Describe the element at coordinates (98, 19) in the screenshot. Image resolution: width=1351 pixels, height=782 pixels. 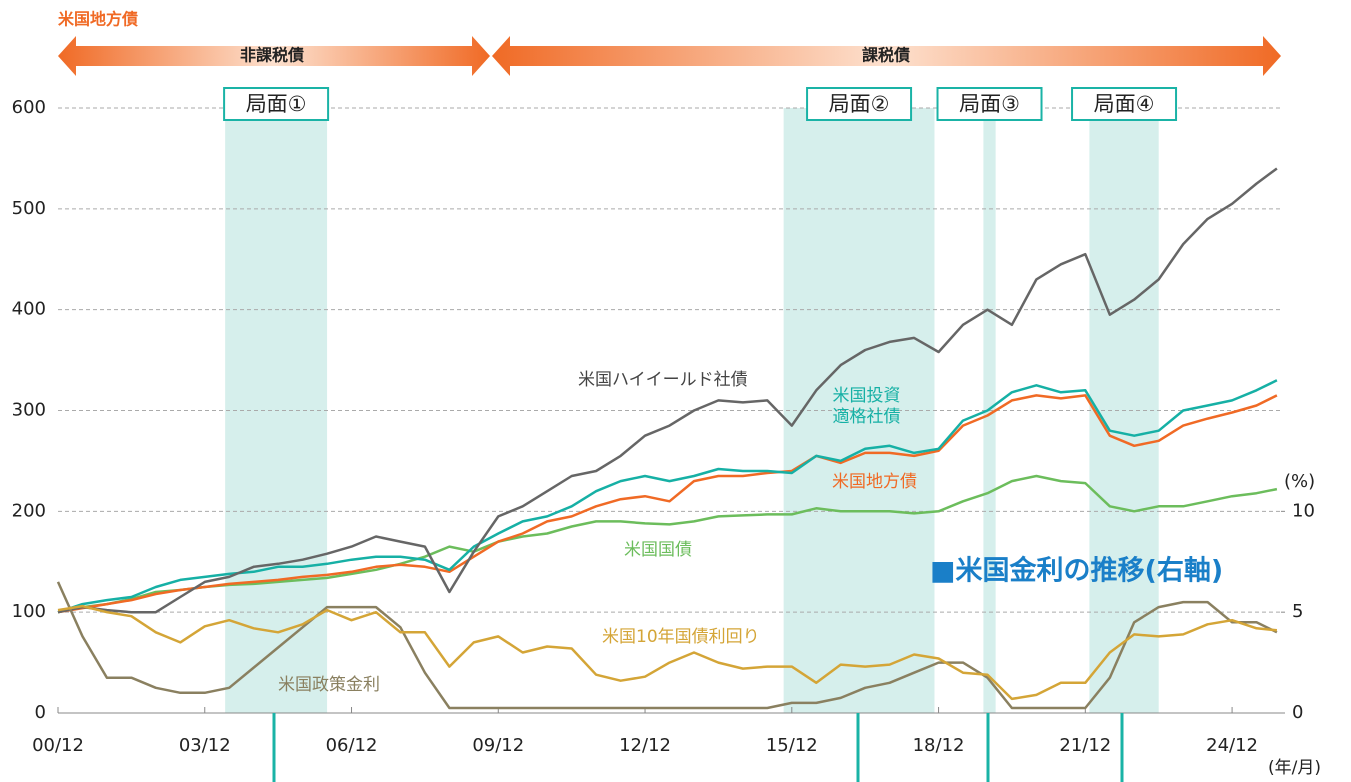
I see `header-label: 米国地方債` at that location.